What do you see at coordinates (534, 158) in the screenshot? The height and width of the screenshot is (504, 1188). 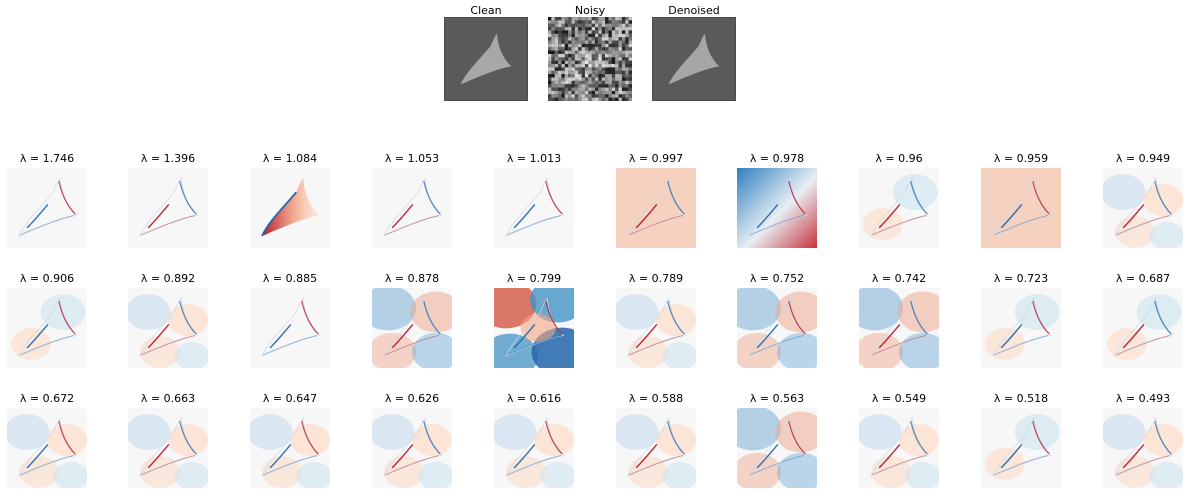 I see `eigenvalue-label: λ = 1.013` at bounding box center [534, 158].